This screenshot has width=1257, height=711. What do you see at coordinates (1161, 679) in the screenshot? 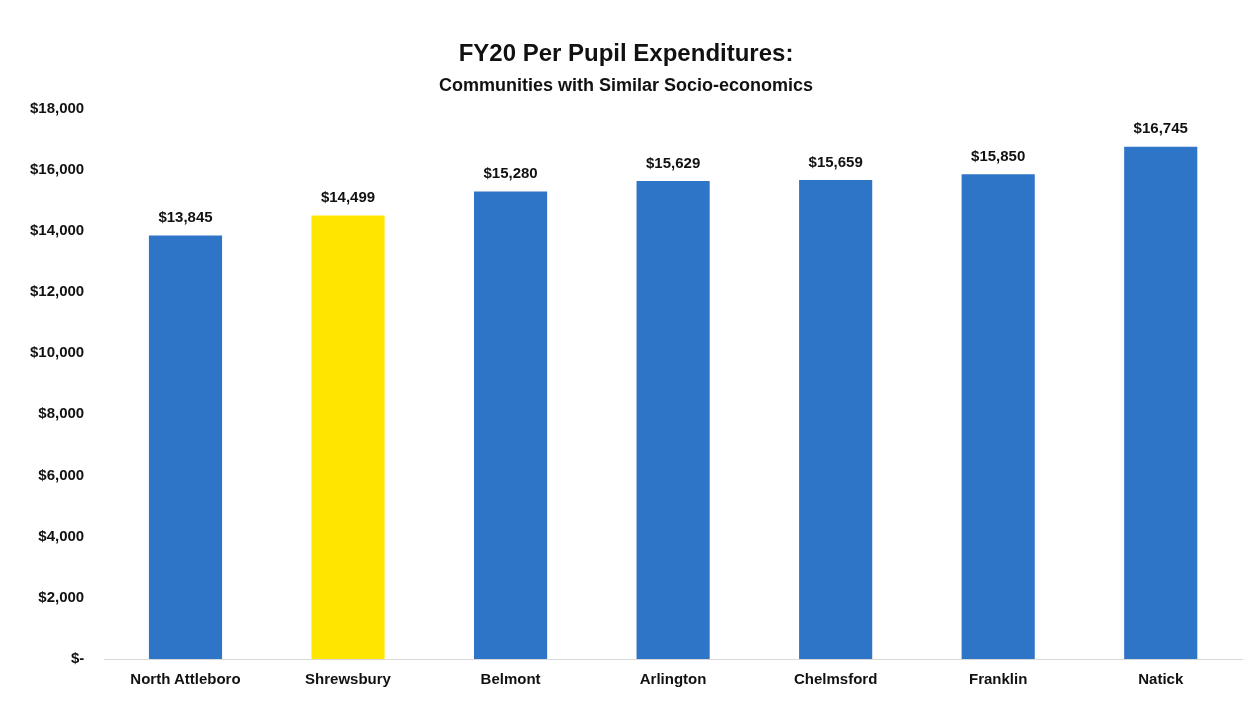
I see `x-tick-label: Natick` at bounding box center [1161, 679].